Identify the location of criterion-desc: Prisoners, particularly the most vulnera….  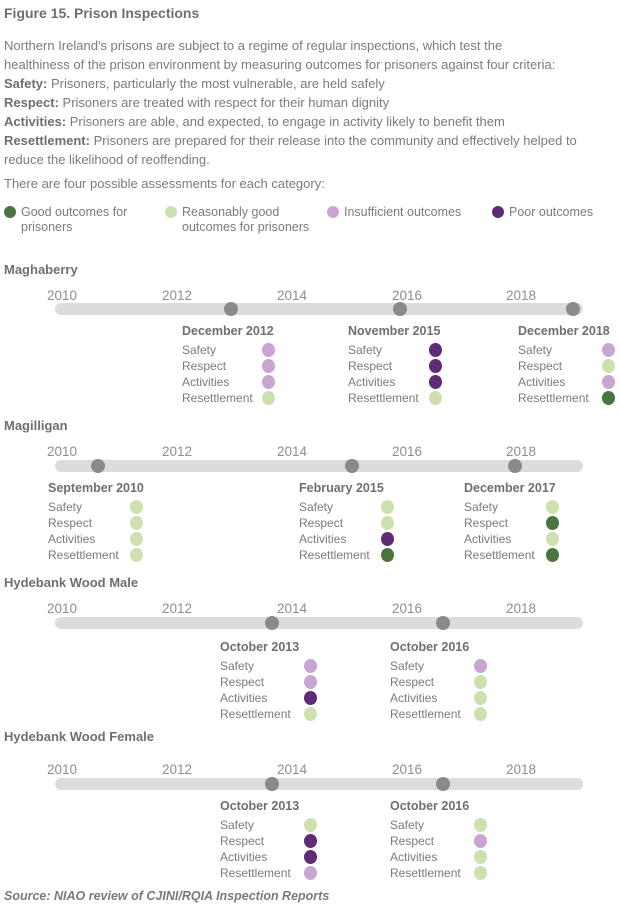
(217, 83).